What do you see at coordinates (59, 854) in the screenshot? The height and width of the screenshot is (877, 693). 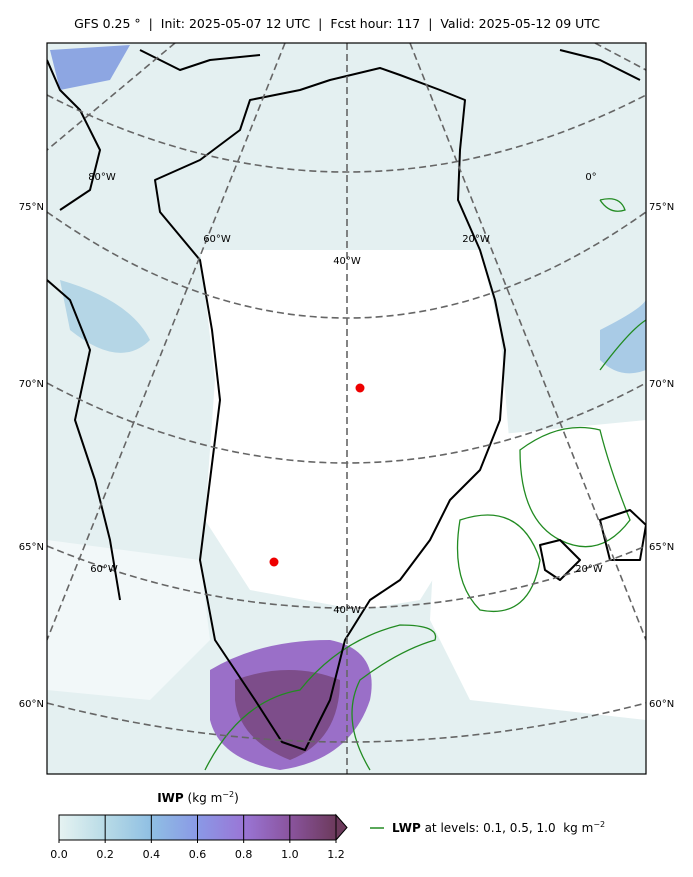 I see `colorbar-tick-label: 0.0` at bounding box center [59, 854].